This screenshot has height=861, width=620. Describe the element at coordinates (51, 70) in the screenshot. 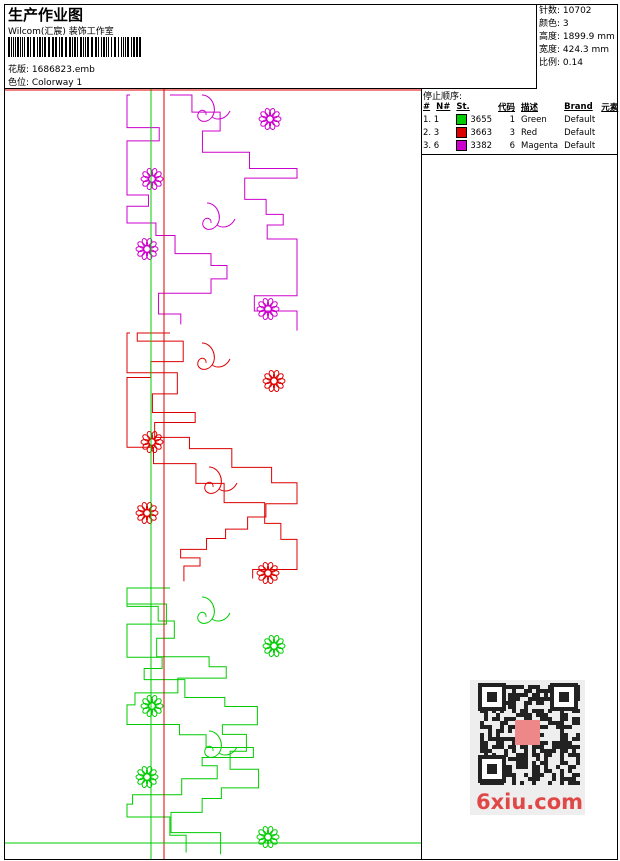

I see `design-file: 花版: 1686823.emb` at that location.